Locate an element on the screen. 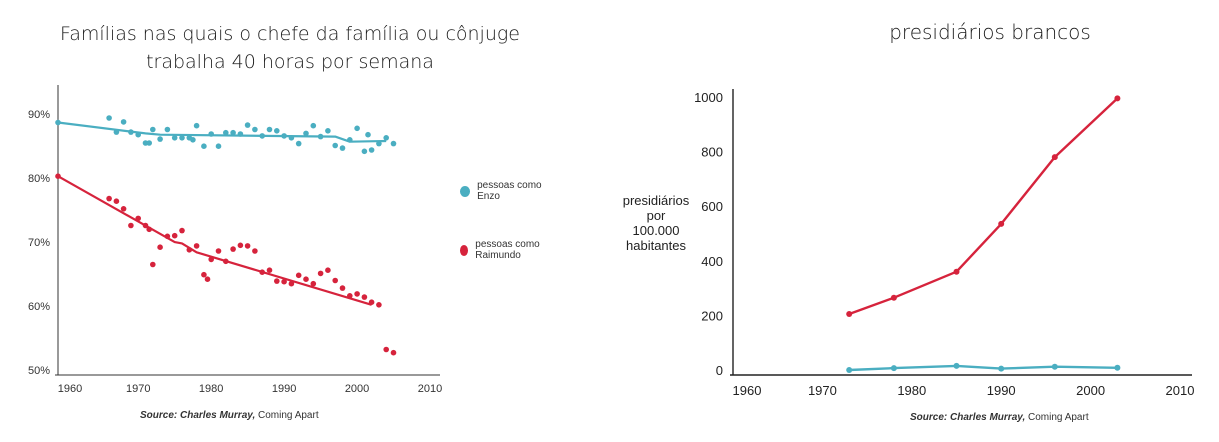  right-y-tick-label: 1000 is located at coordinates (708, 97).